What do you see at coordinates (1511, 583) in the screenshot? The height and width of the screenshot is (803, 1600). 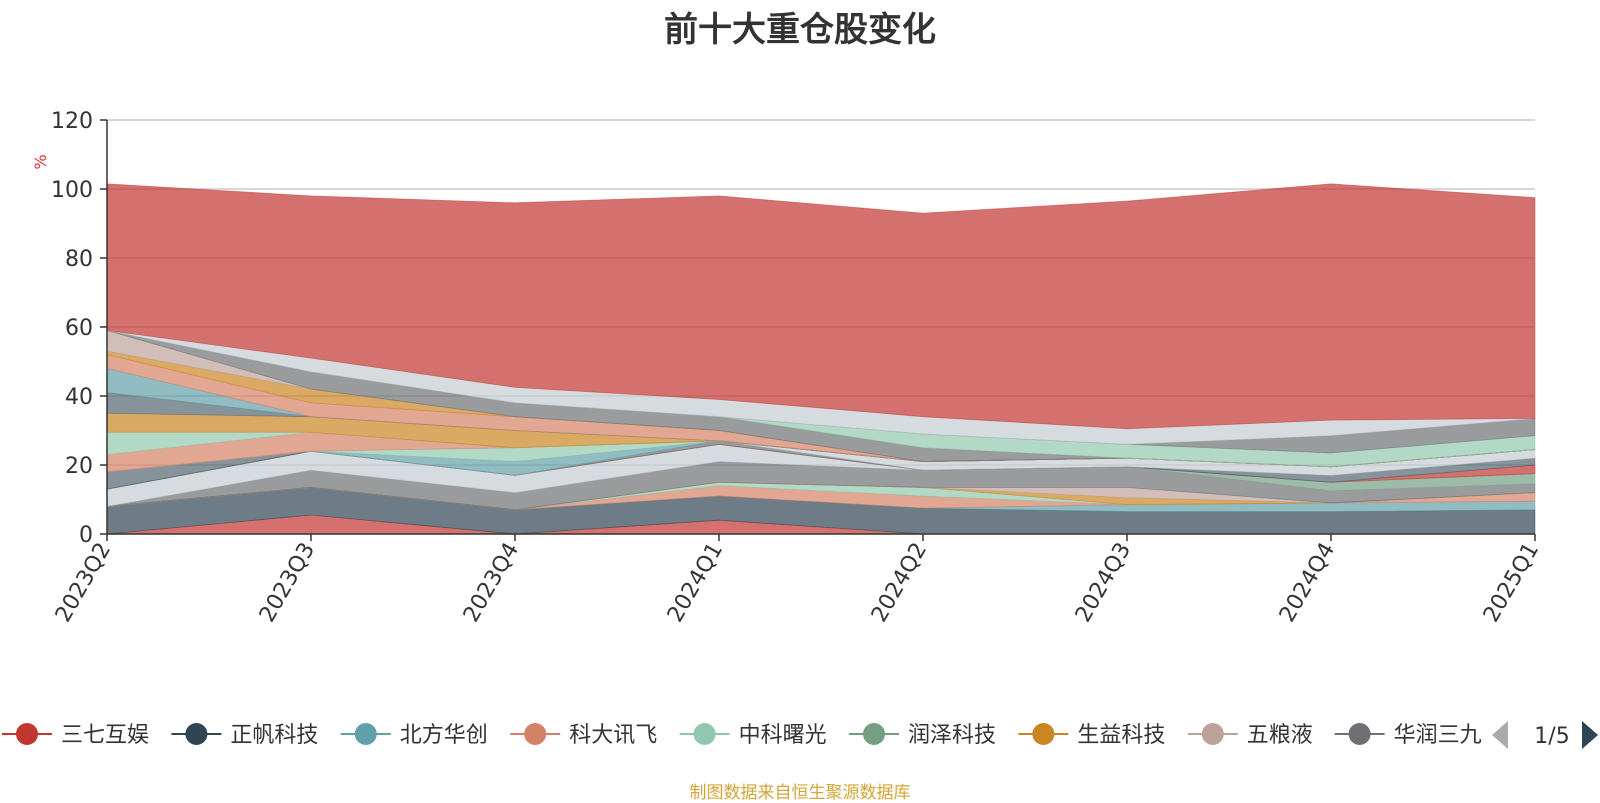 I see `x-tick-label: 2025Q1` at bounding box center [1511, 583].